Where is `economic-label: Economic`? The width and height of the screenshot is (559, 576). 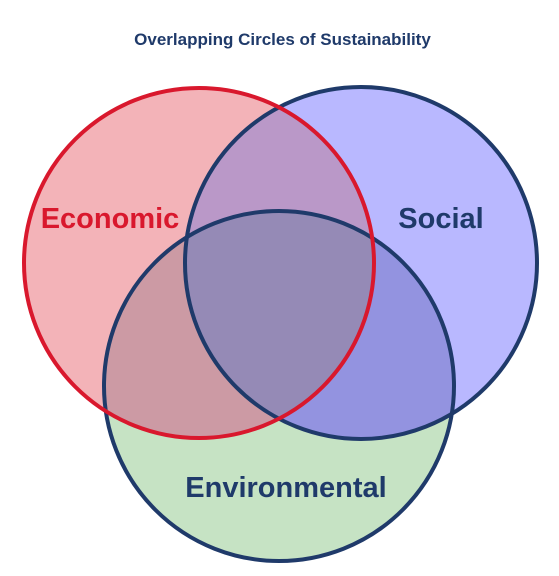
economic-label: Economic is located at coordinates (110, 219).